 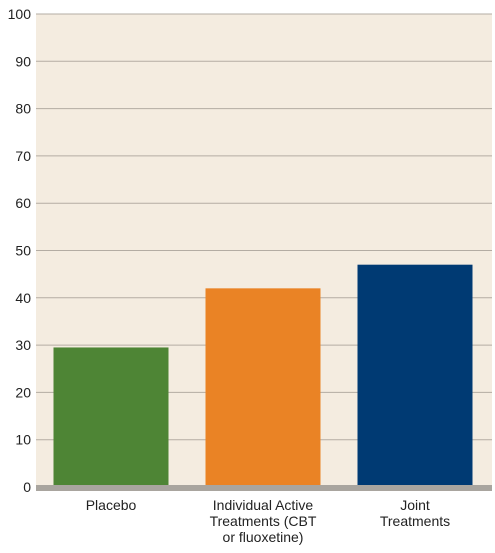 I want to click on x-axis-baseline, so click(x=264, y=488).